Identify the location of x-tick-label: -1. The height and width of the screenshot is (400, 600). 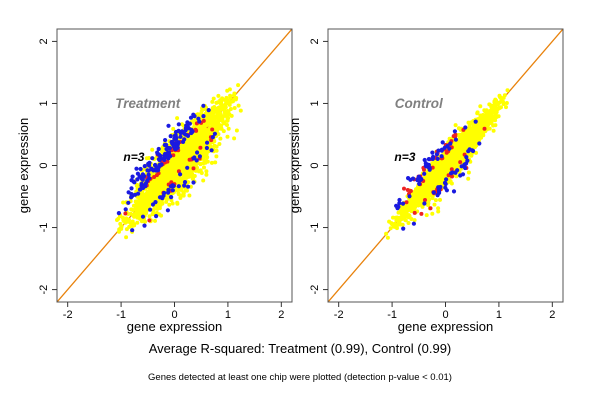
(121, 315).